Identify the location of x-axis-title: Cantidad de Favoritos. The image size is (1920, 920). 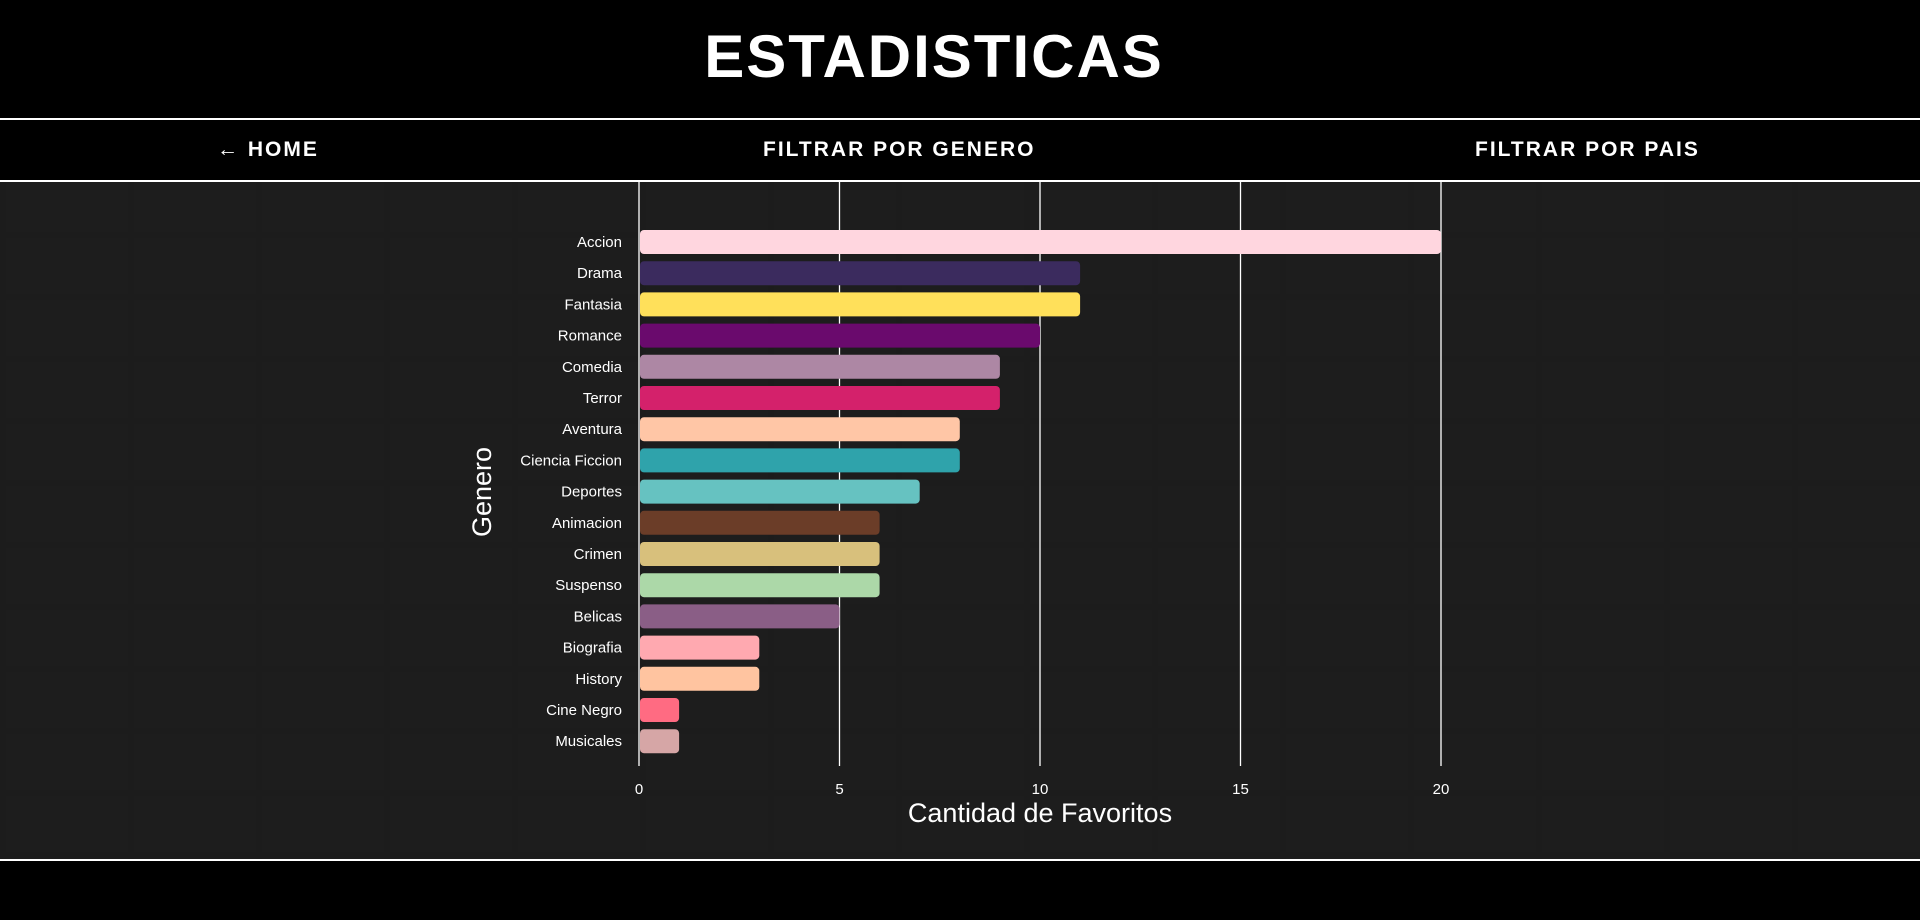
(1040, 813).